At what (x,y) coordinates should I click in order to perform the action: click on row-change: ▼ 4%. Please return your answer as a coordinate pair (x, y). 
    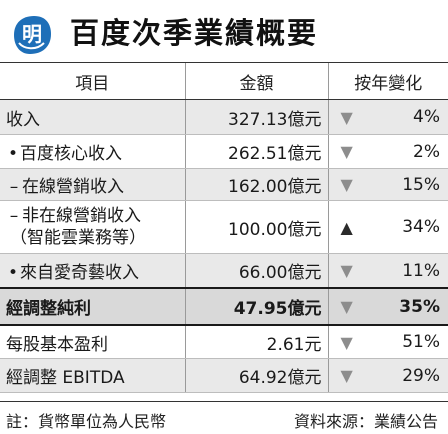
    Looking at the image, I should click on (387, 117).